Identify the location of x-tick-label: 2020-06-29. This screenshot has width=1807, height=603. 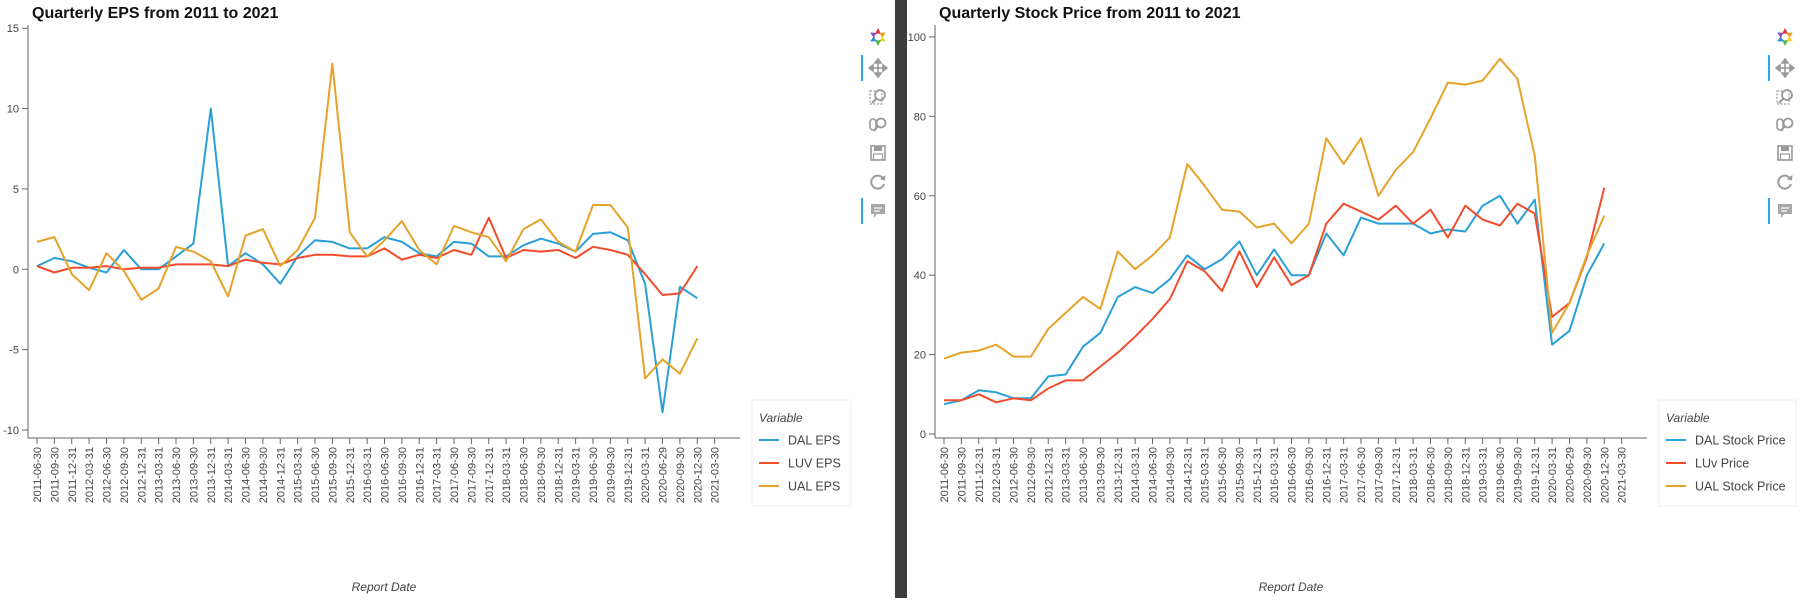
(664, 475).